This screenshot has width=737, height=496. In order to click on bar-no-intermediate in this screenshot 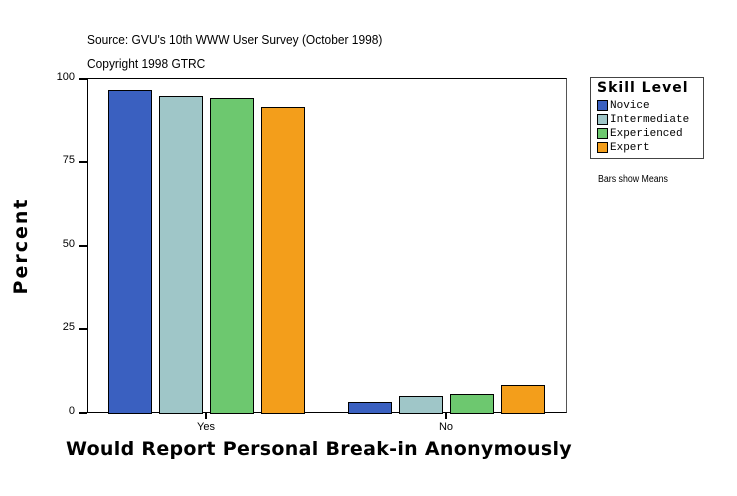, I will do `click(421, 405)`.